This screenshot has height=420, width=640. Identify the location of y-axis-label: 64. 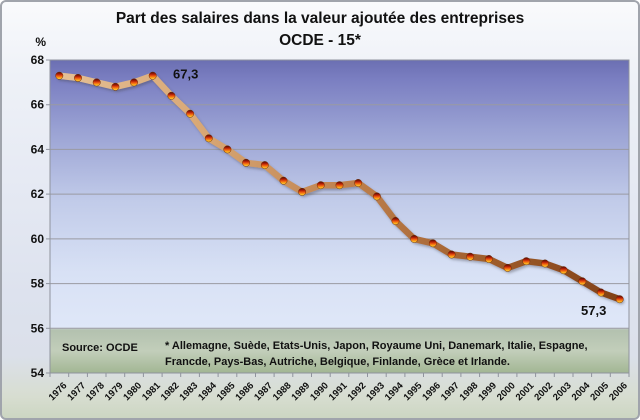
(38, 149).